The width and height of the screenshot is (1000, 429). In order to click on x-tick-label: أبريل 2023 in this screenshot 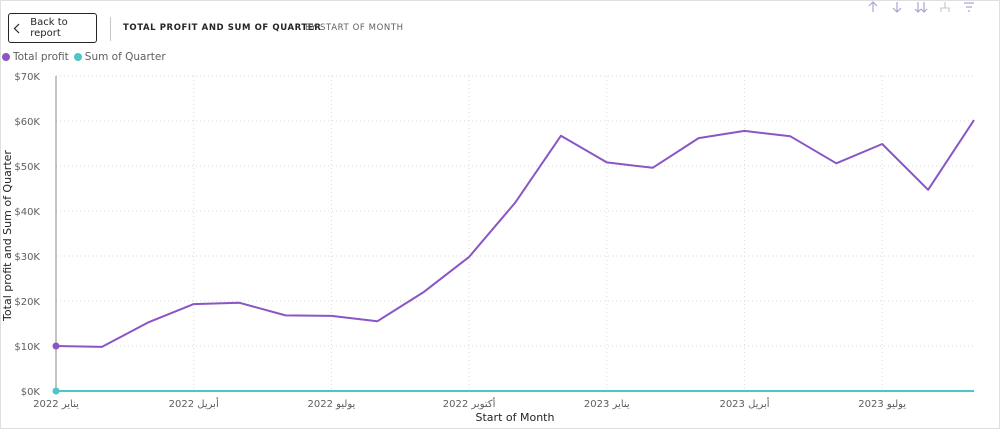, I will do `click(744, 403)`.